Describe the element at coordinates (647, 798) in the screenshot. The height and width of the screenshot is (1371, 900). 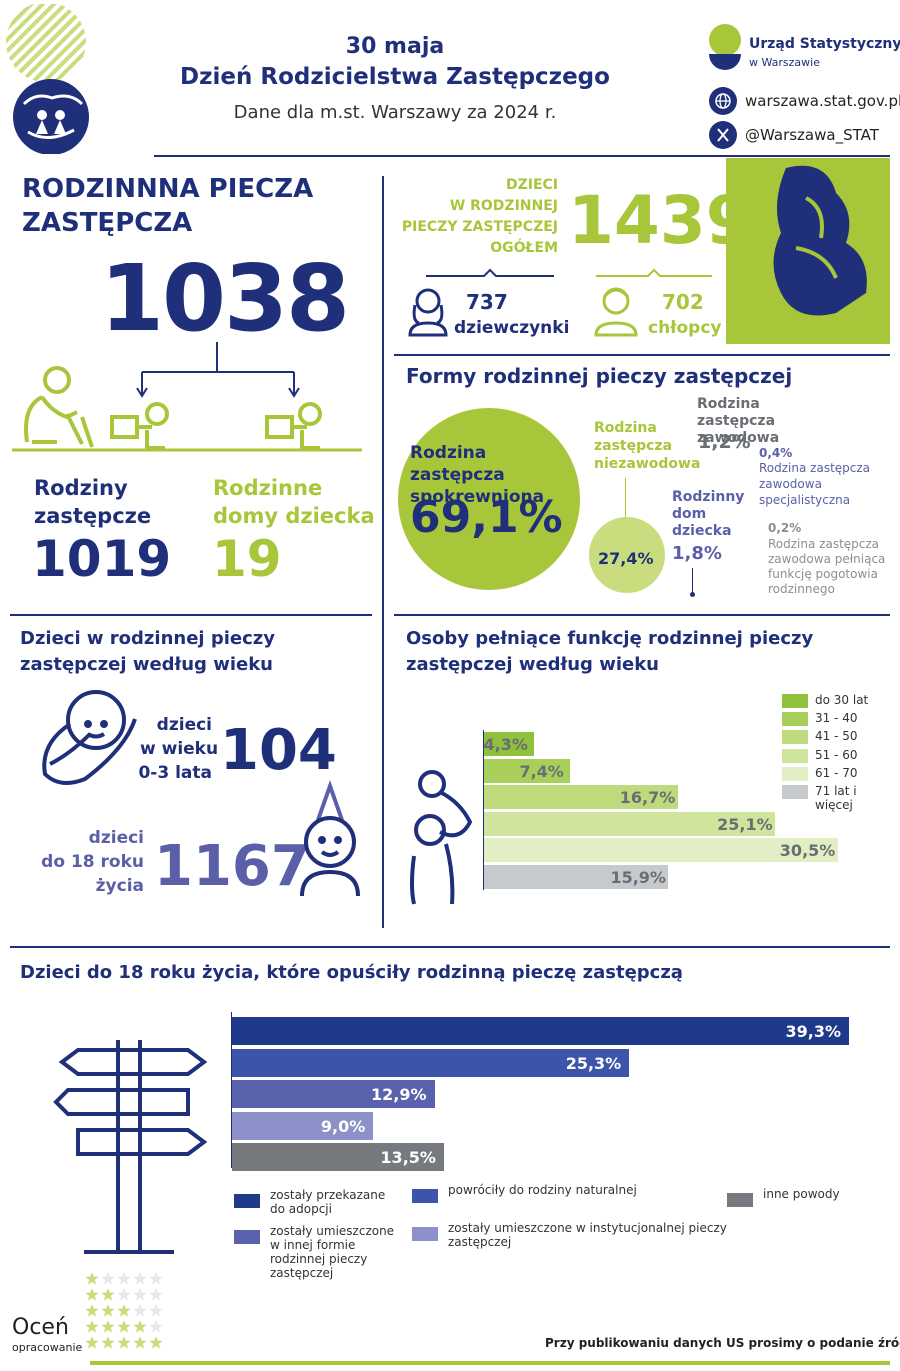
I see `caregivers-bar-label: 16,7%` at that location.